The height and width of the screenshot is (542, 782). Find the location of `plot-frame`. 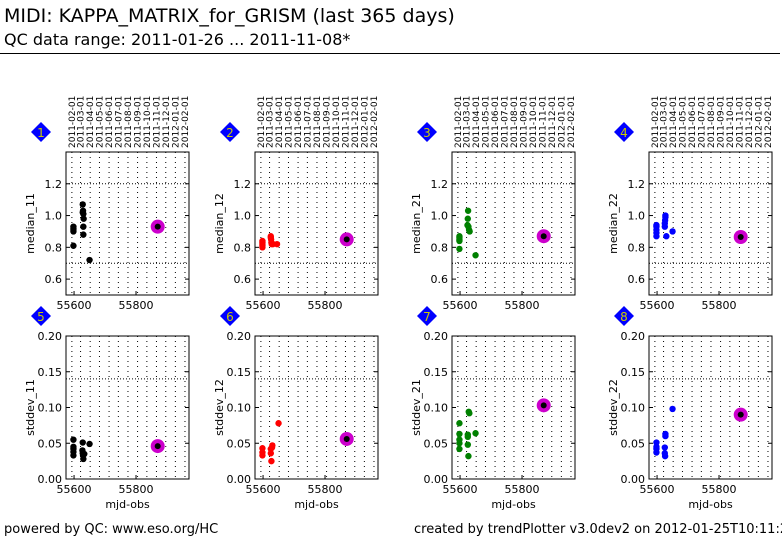

plot-frame is located at coordinates (316, 223).